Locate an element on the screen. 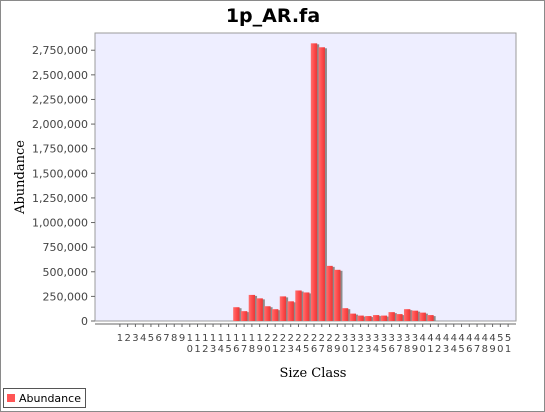 This screenshot has width=545, height=412. x-axis-label: Size Class is located at coordinates (313, 373).